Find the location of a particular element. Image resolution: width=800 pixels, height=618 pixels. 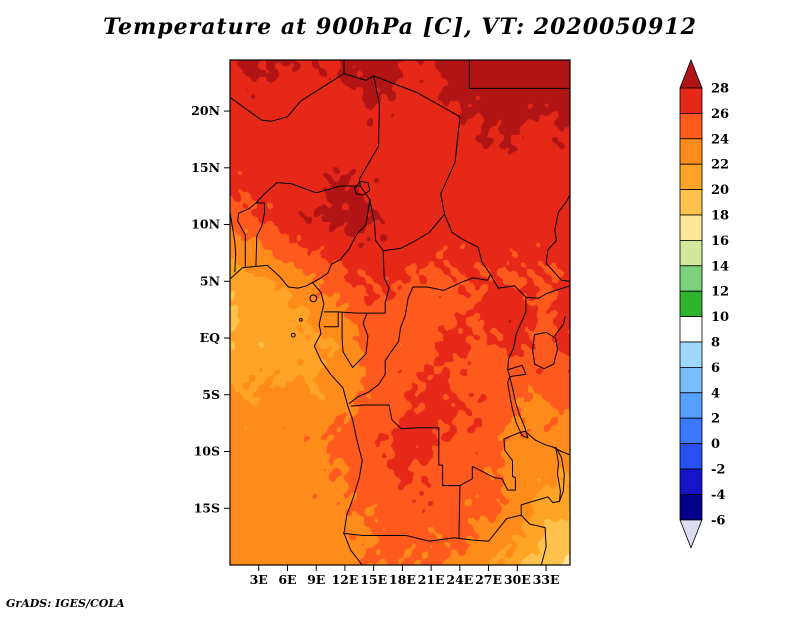

lon-tick-label: 27E is located at coordinates (488, 579).